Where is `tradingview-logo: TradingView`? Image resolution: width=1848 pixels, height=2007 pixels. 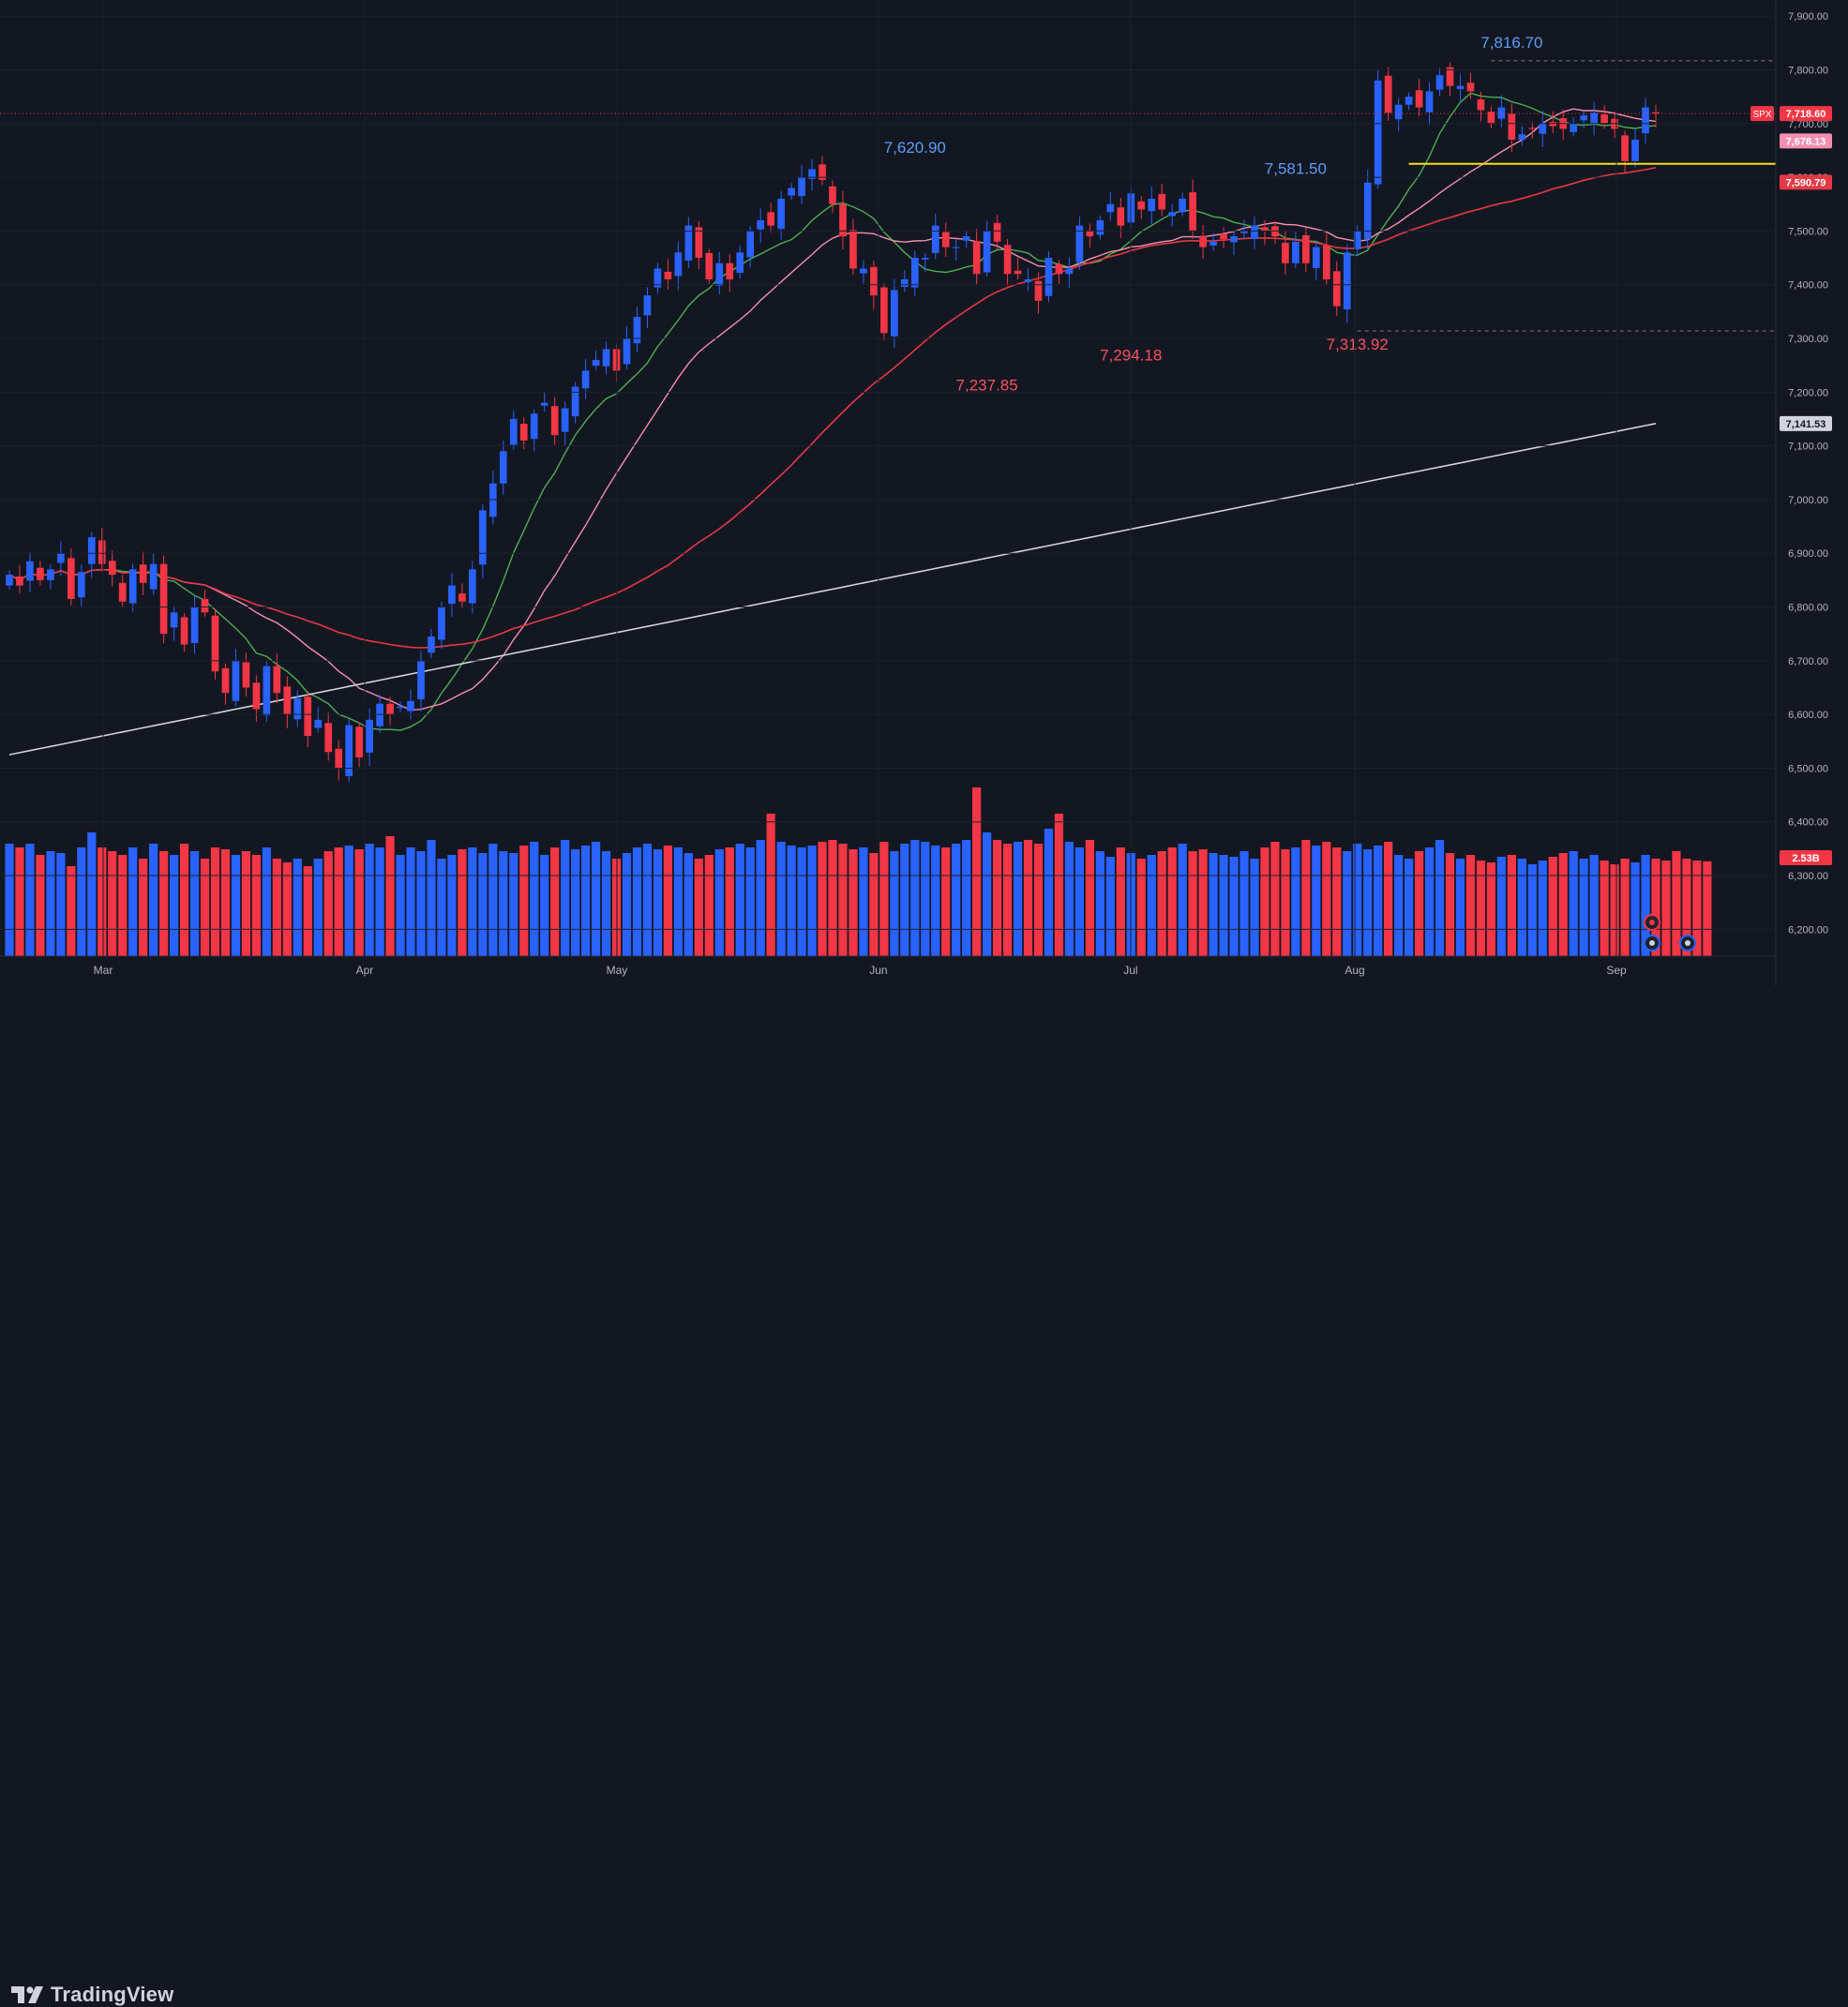 tradingview-logo: TradingView is located at coordinates (92, 1995).